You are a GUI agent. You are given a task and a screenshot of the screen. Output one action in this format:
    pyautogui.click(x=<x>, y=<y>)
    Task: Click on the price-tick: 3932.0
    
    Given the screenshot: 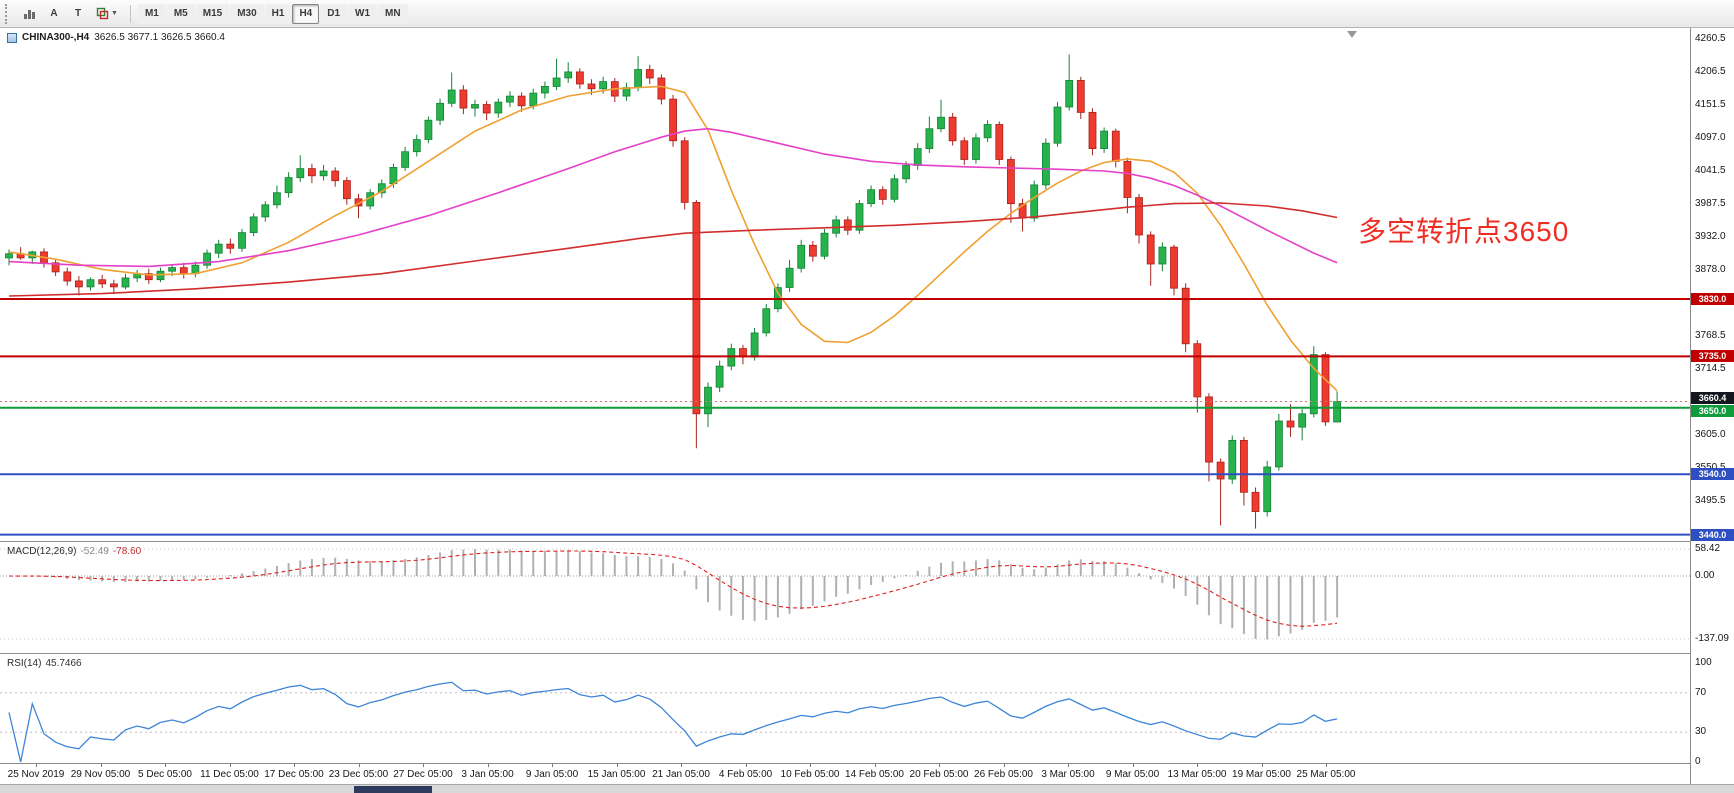 What is the action you would take?
    pyautogui.click(x=1710, y=237)
    